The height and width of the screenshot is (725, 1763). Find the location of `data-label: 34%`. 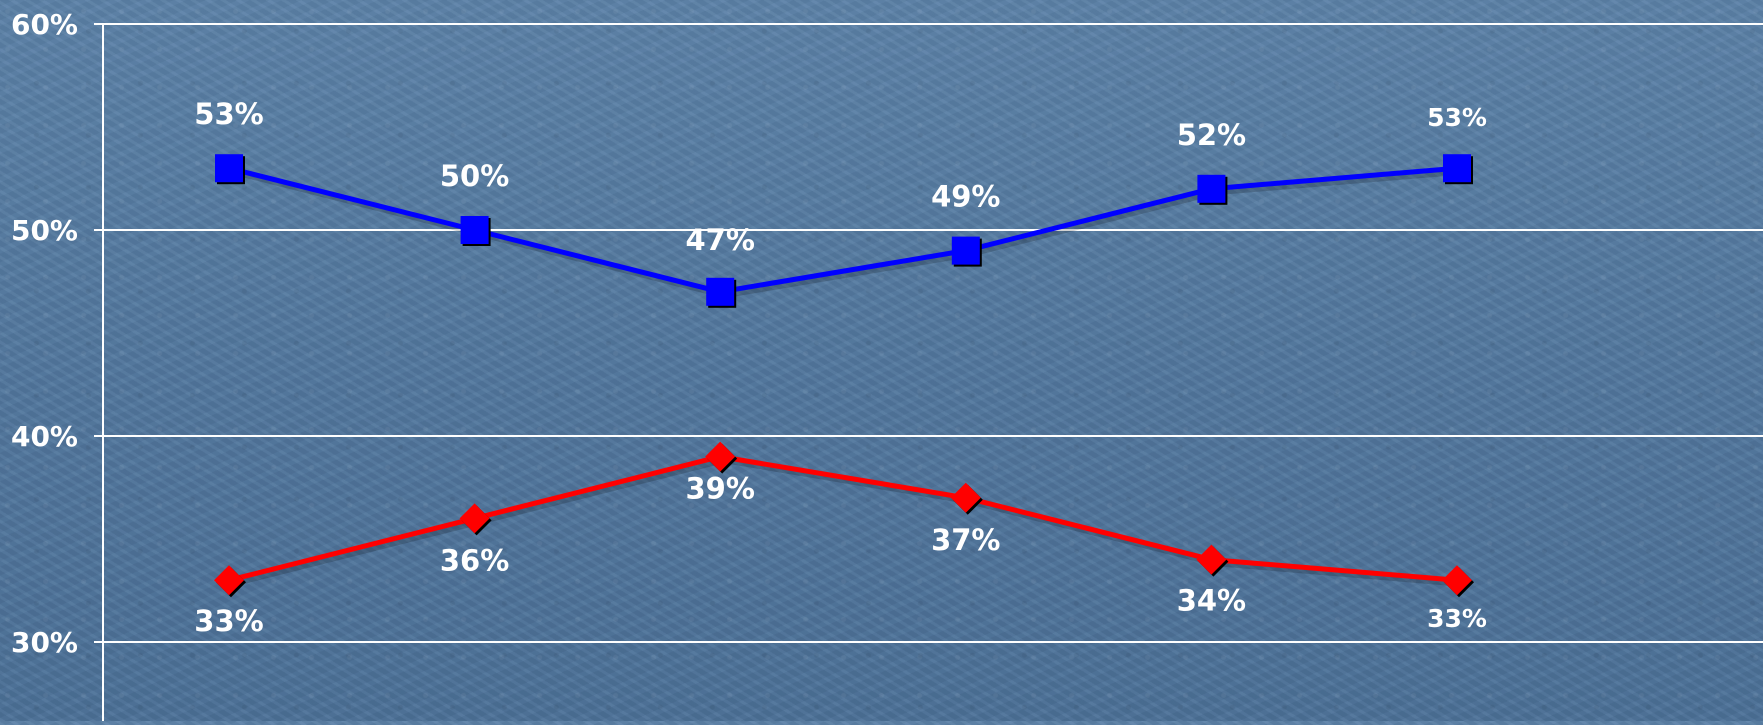

data-label: 34% is located at coordinates (1211, 601).